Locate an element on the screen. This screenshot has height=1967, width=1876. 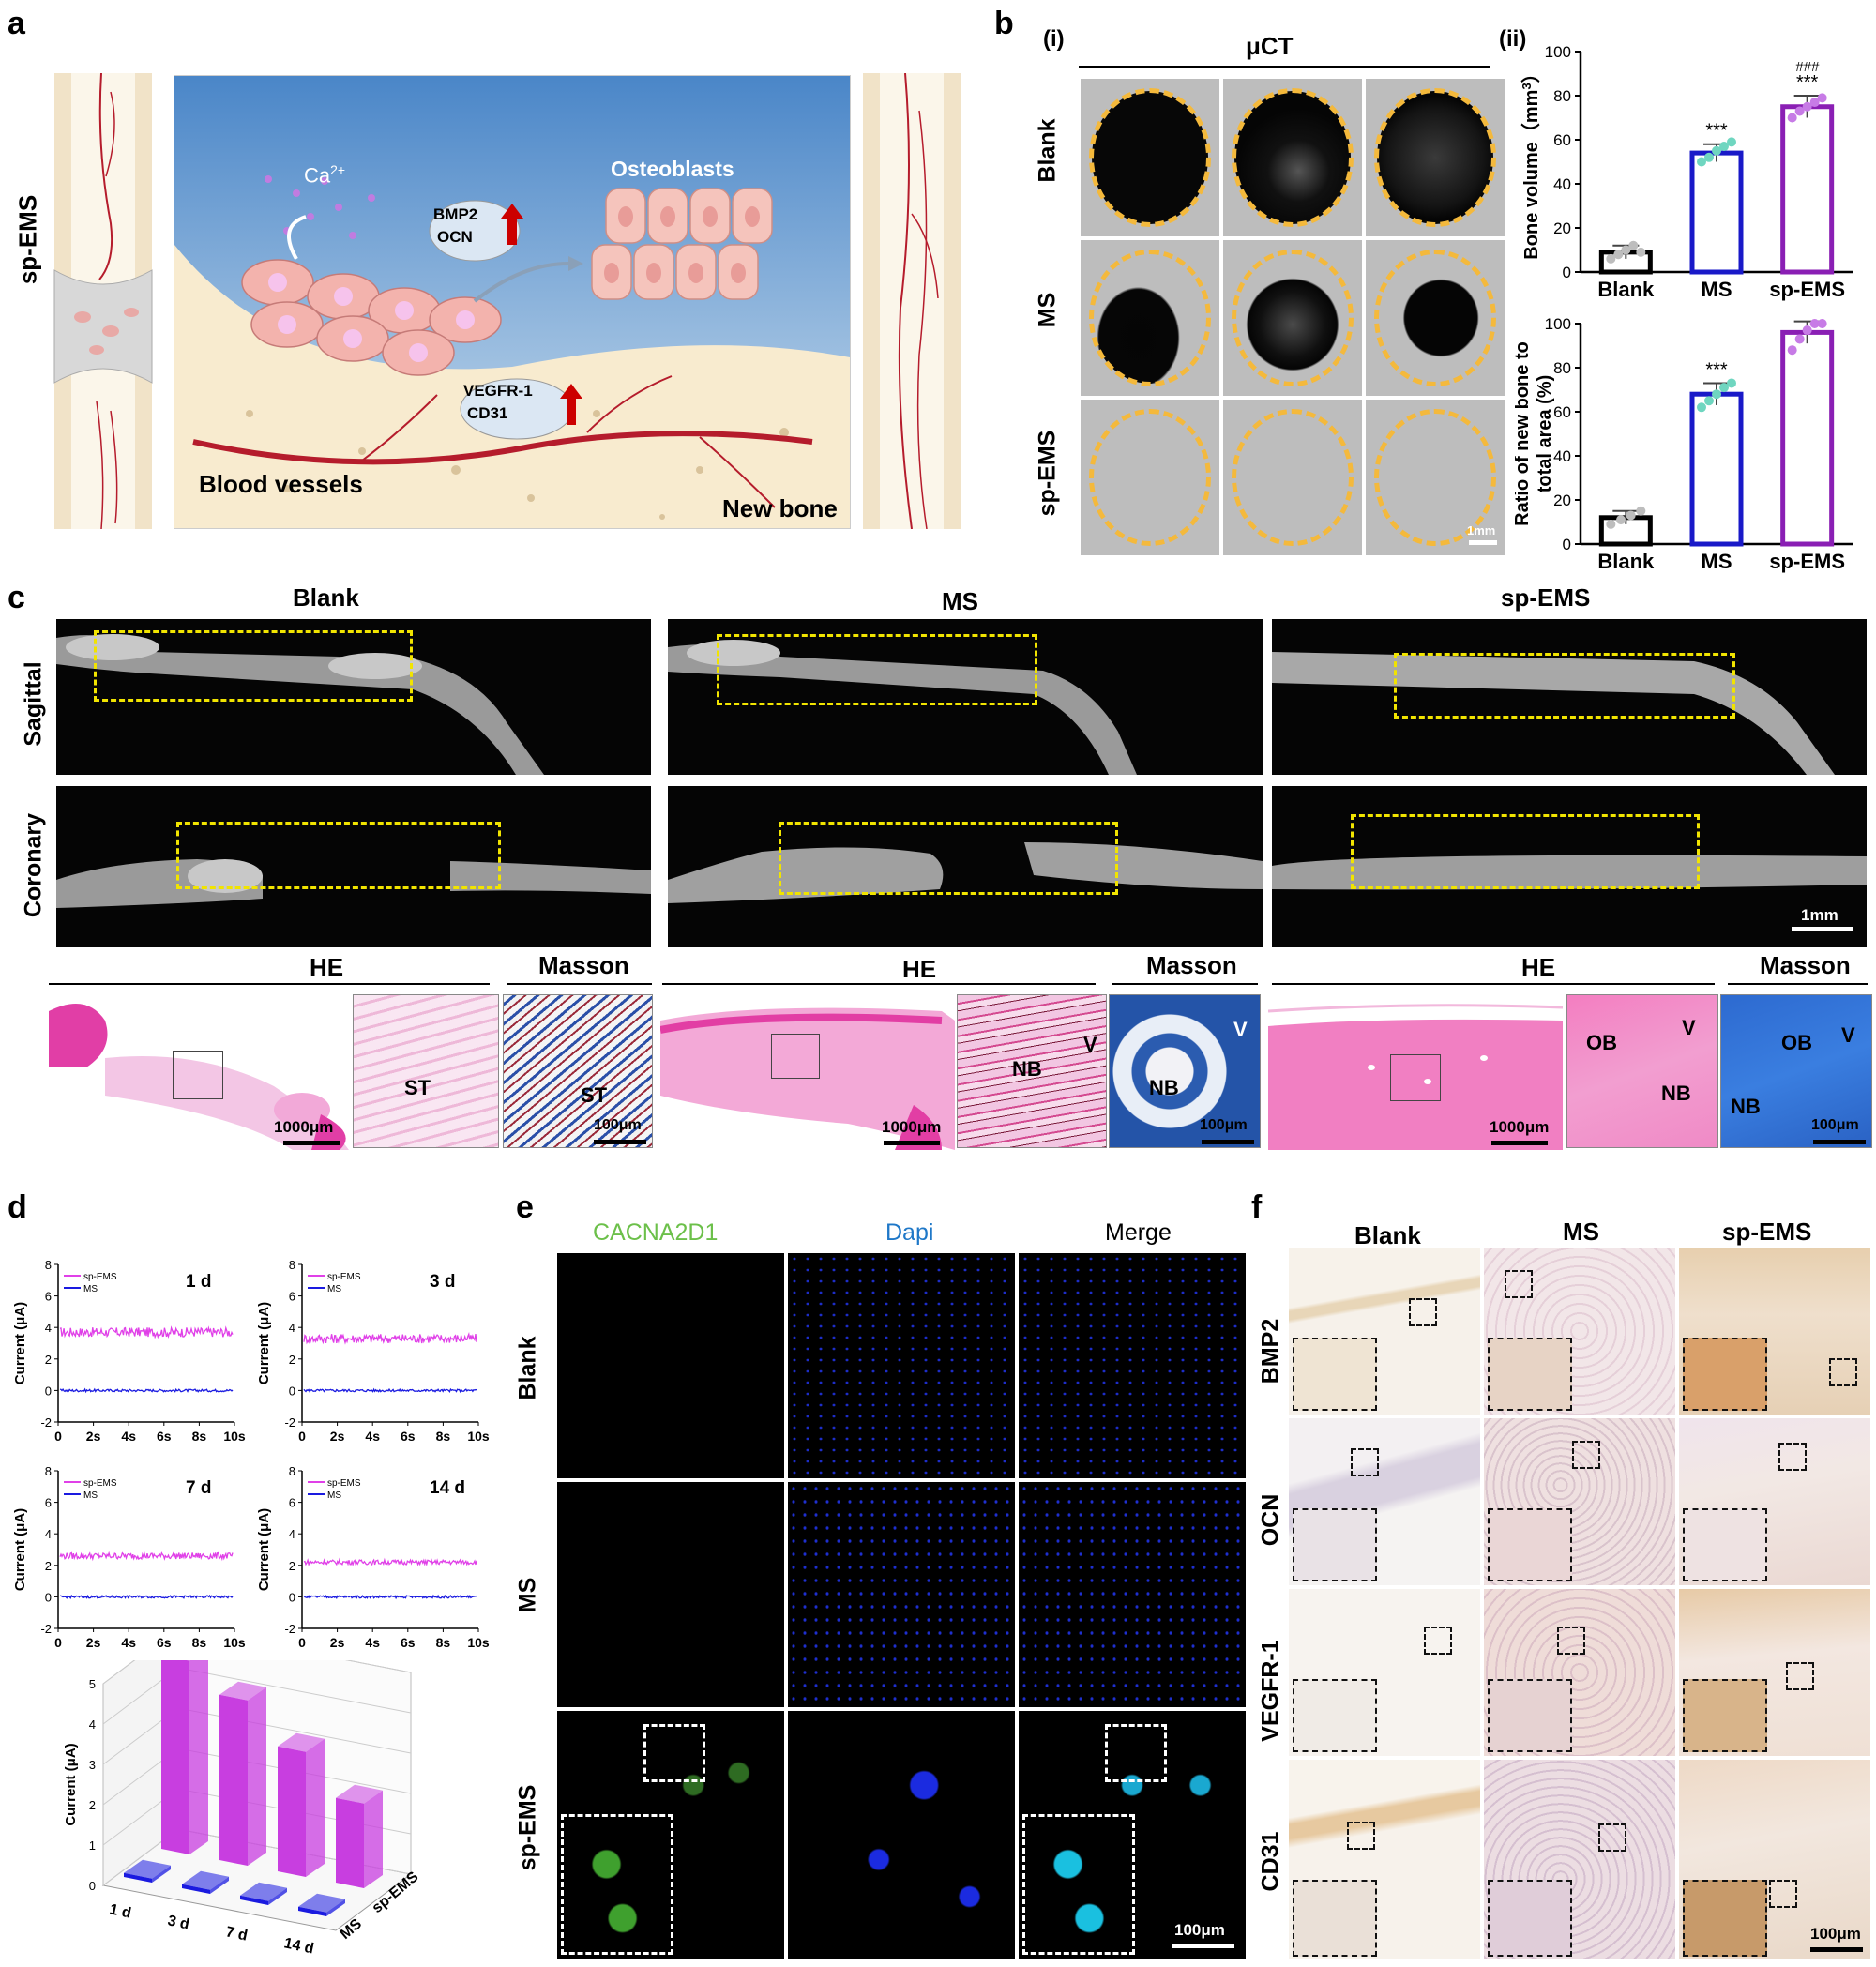
grid-line is located at coordinates (119, 1672).